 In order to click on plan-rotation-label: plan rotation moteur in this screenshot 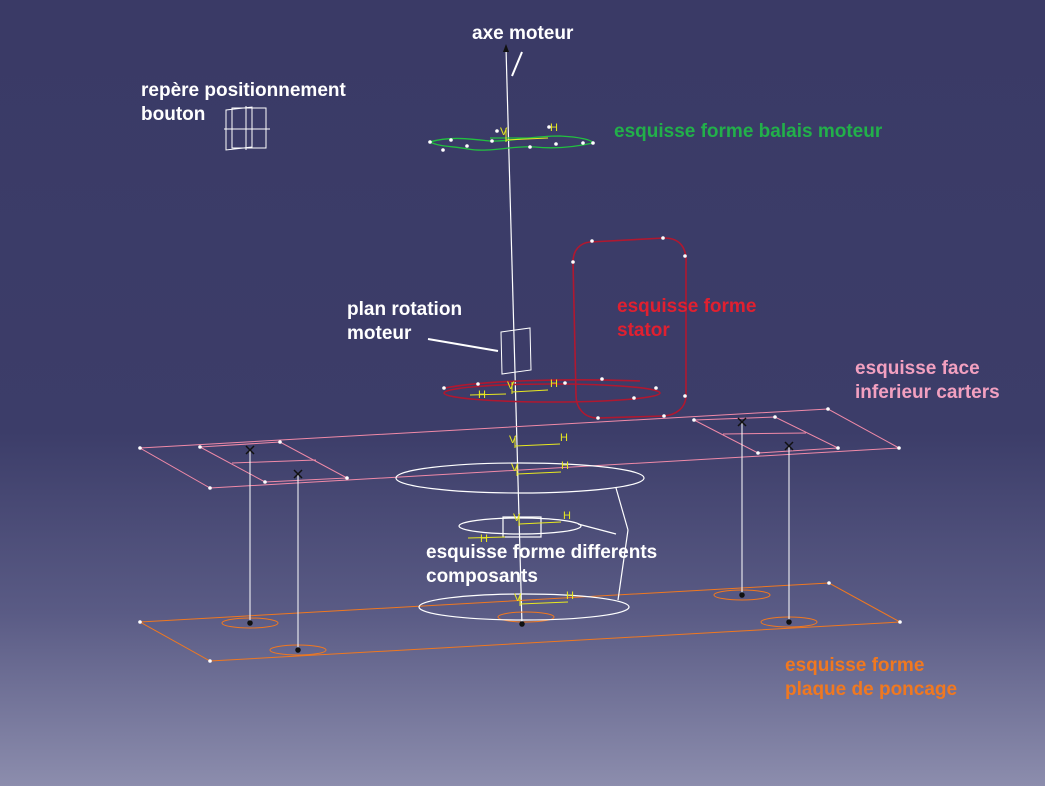, I will do `click(405, 321)`.